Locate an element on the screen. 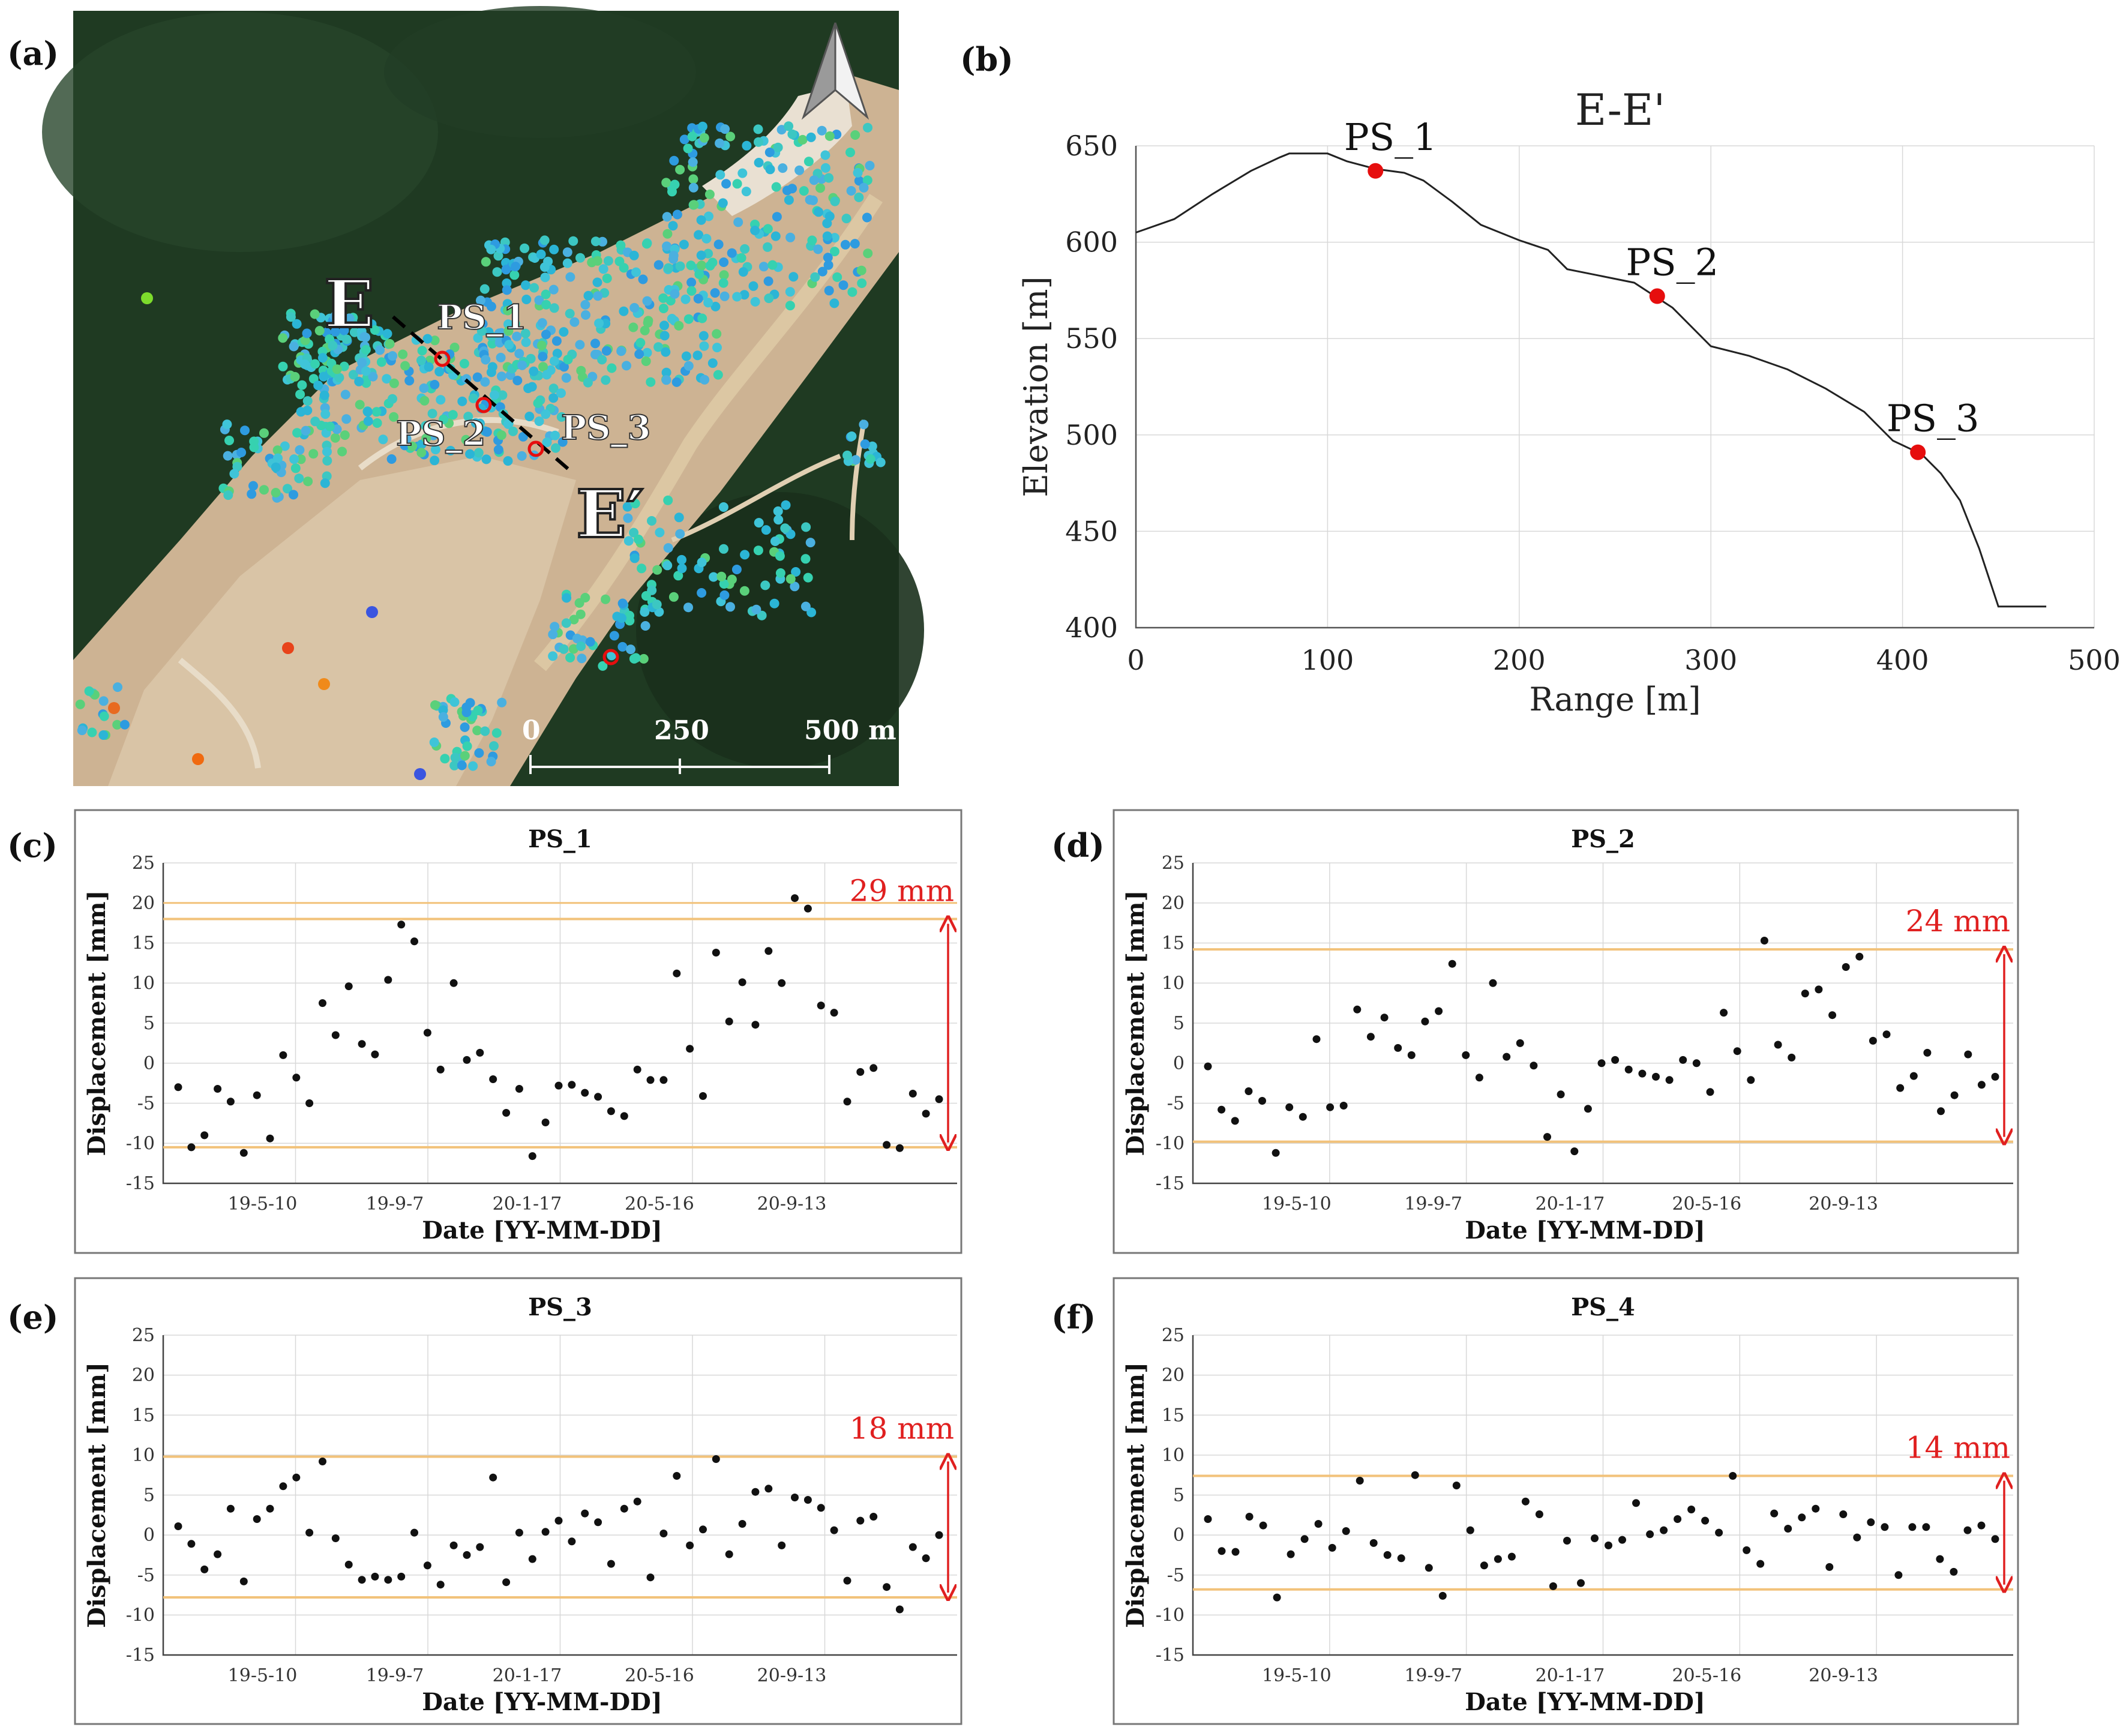  y-tick-label: 5 is located at coordinates (1179, 1023).